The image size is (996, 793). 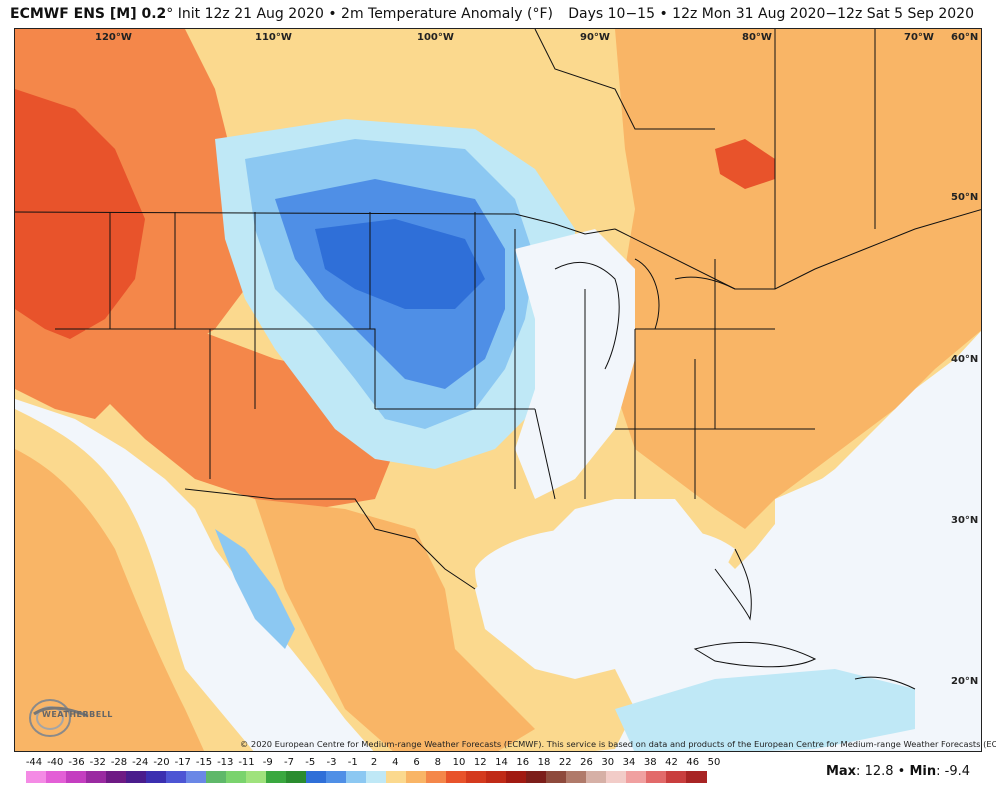 What do you see at coordinates (416, 762) in the screenshot?
I see `legend-tick-label: 6` at bounding box center [416, 762].